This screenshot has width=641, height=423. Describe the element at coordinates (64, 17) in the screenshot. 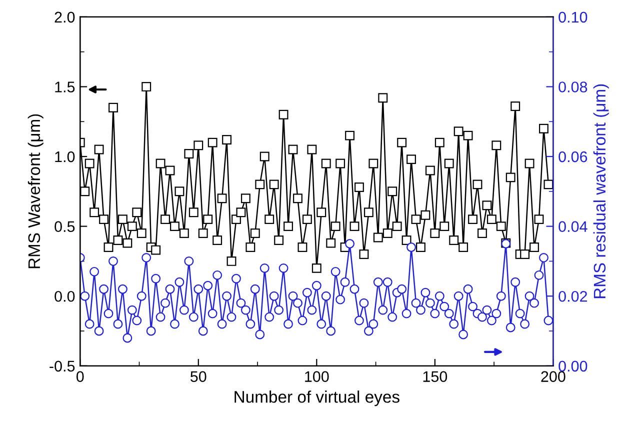

I see `y-tick-label: 2.0` at that location.